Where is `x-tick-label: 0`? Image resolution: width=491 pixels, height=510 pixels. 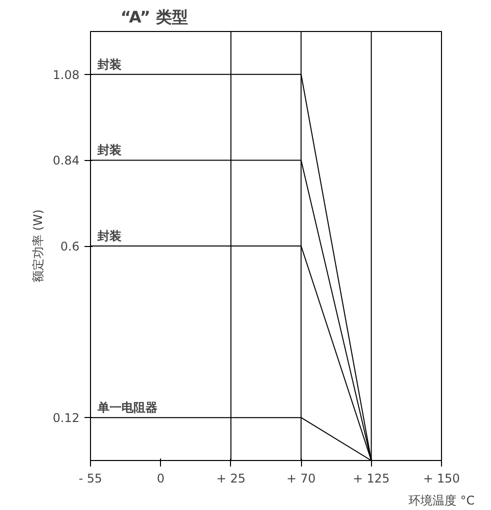
x-tick-label: 0 is located at coordinates (160, 479).